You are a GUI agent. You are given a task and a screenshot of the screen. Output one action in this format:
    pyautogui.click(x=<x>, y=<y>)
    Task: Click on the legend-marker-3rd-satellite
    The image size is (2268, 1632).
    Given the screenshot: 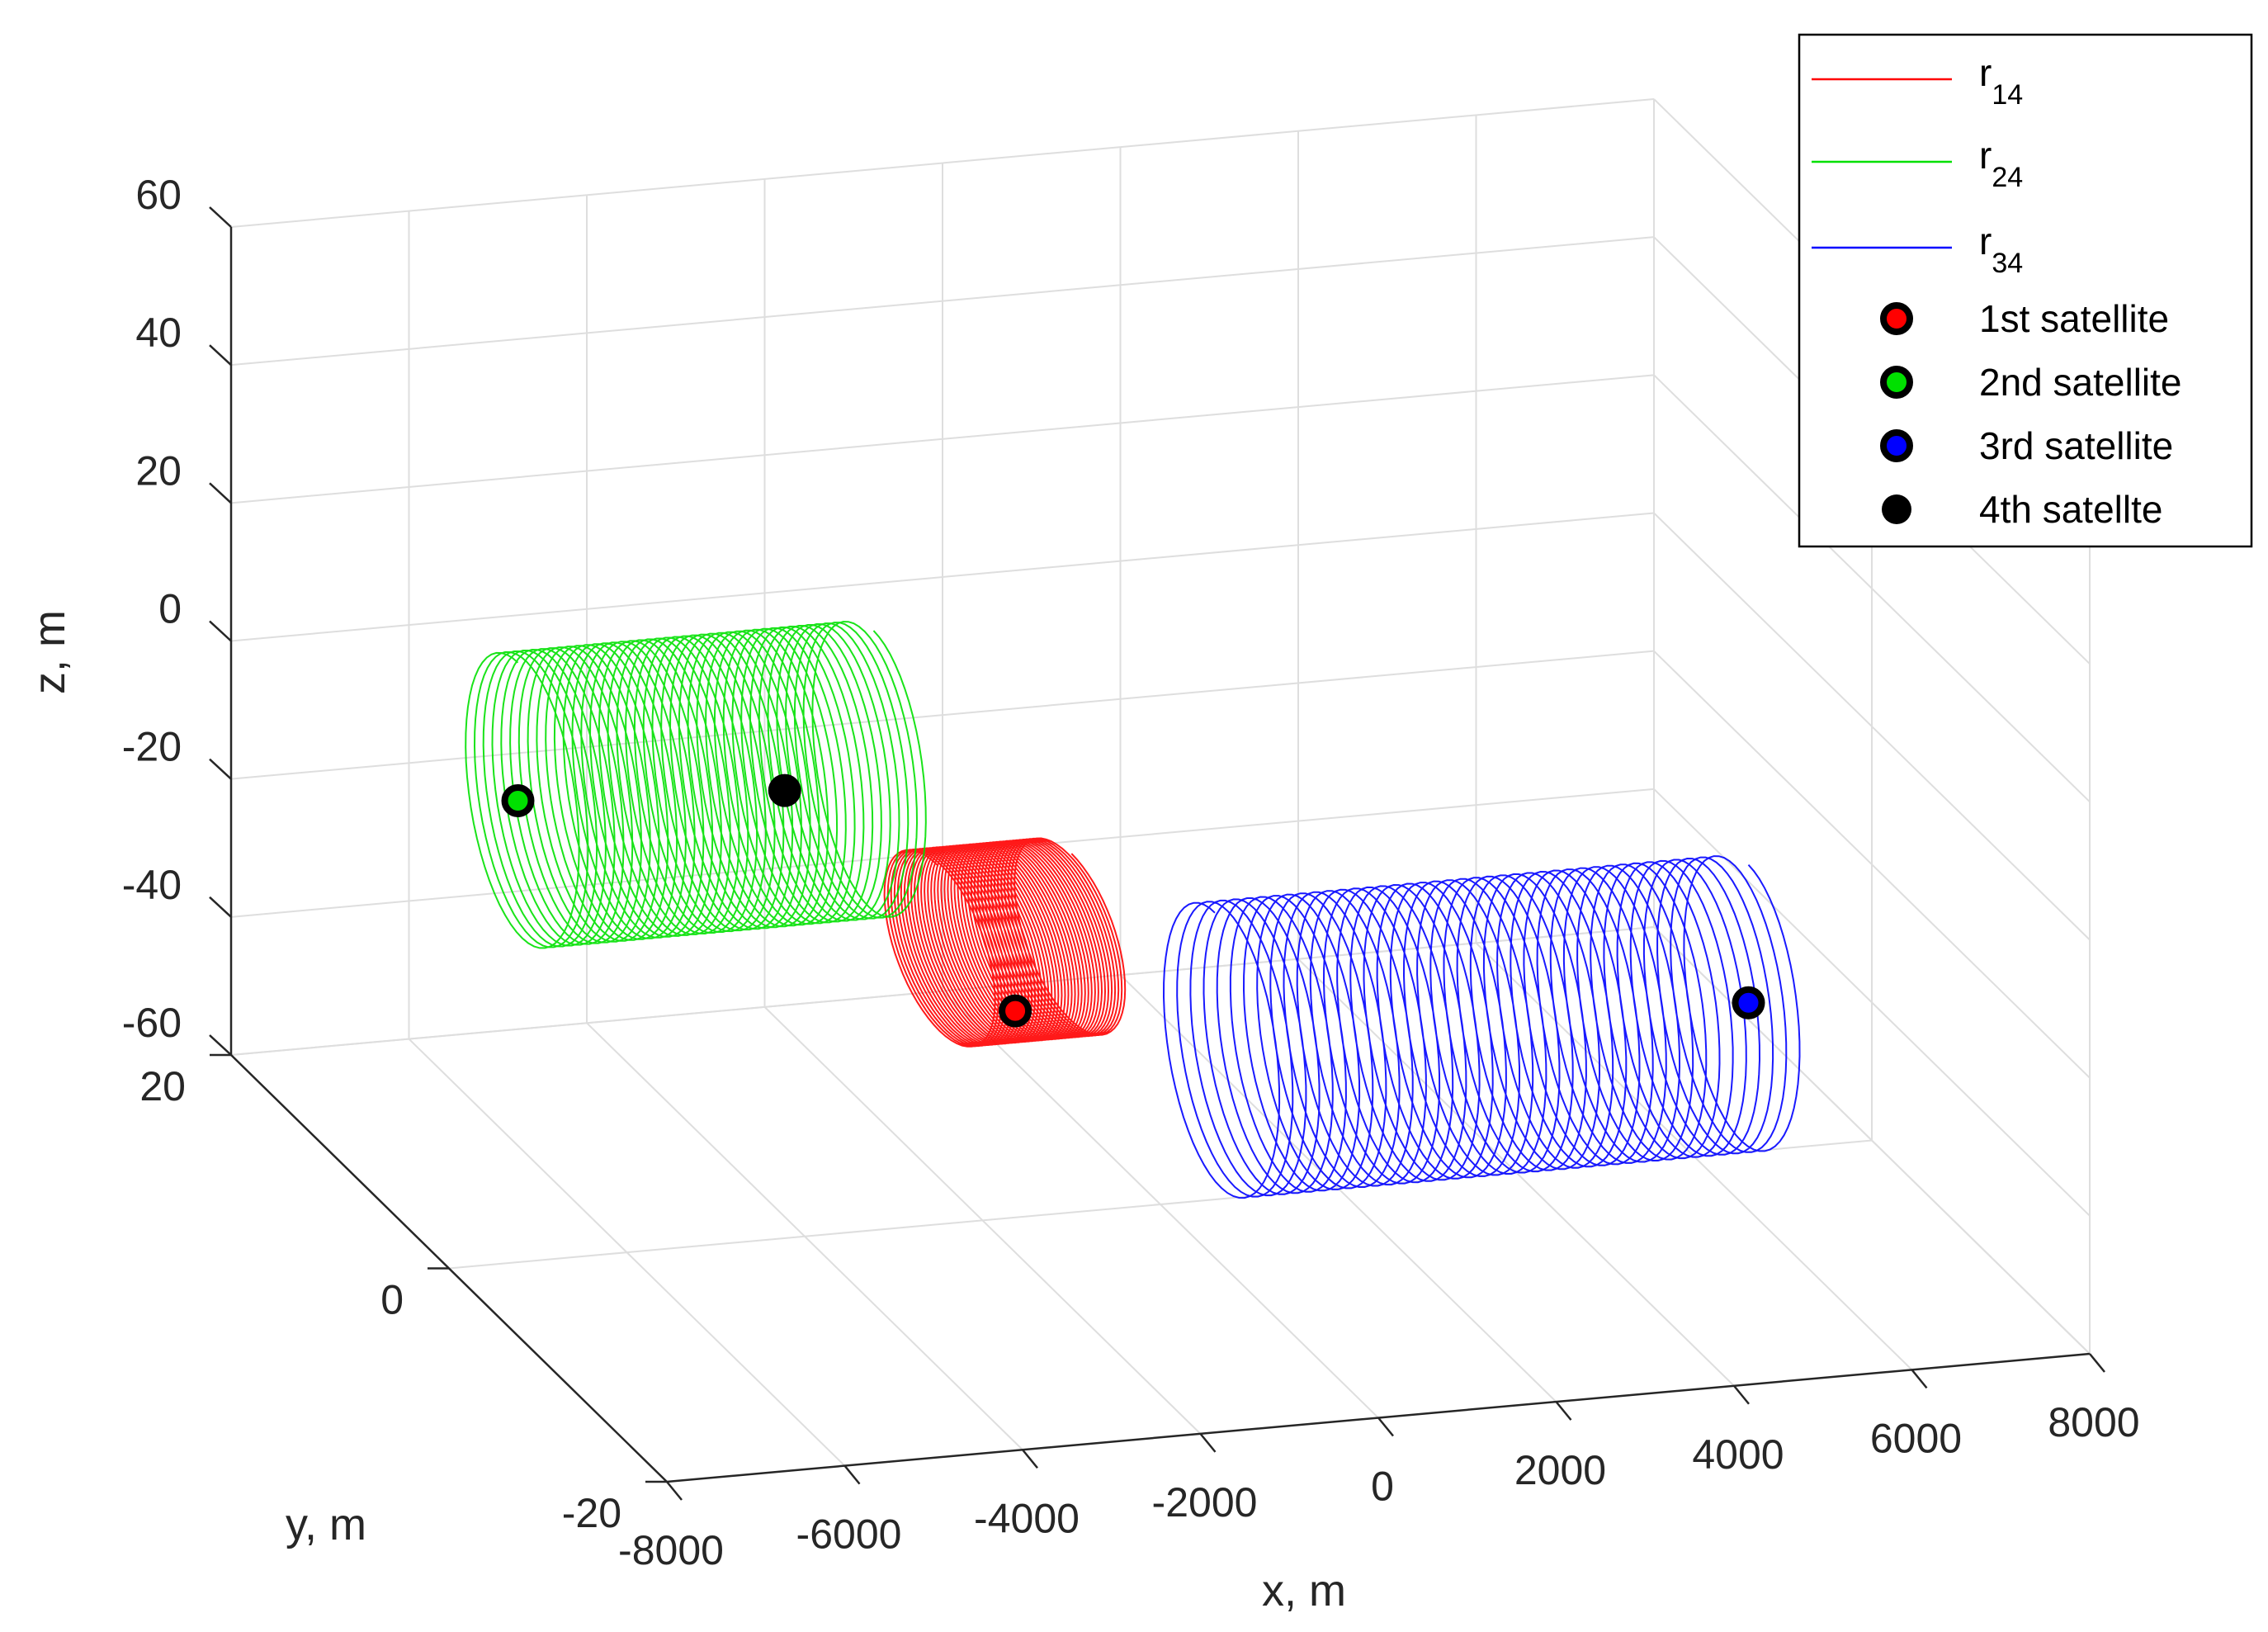 What is the action you would take?
    pyautogui.click(x=1896, y=445)
    